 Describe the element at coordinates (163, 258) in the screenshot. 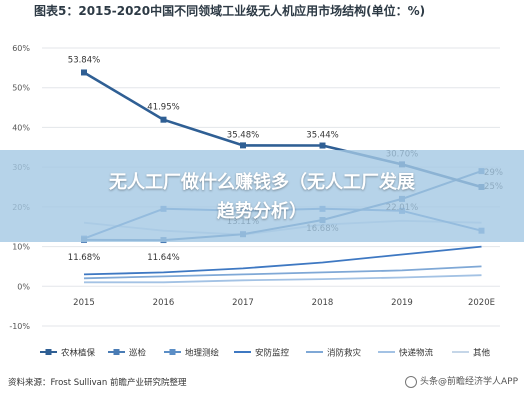

I see `data-label: 11.64%` at that location.